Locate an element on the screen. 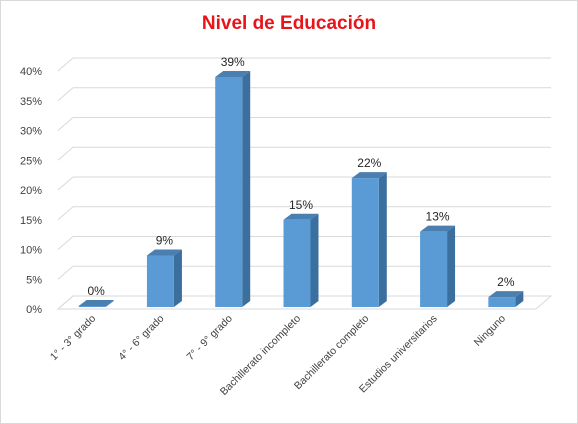  chart-floor is located at coordinates (304, 302).